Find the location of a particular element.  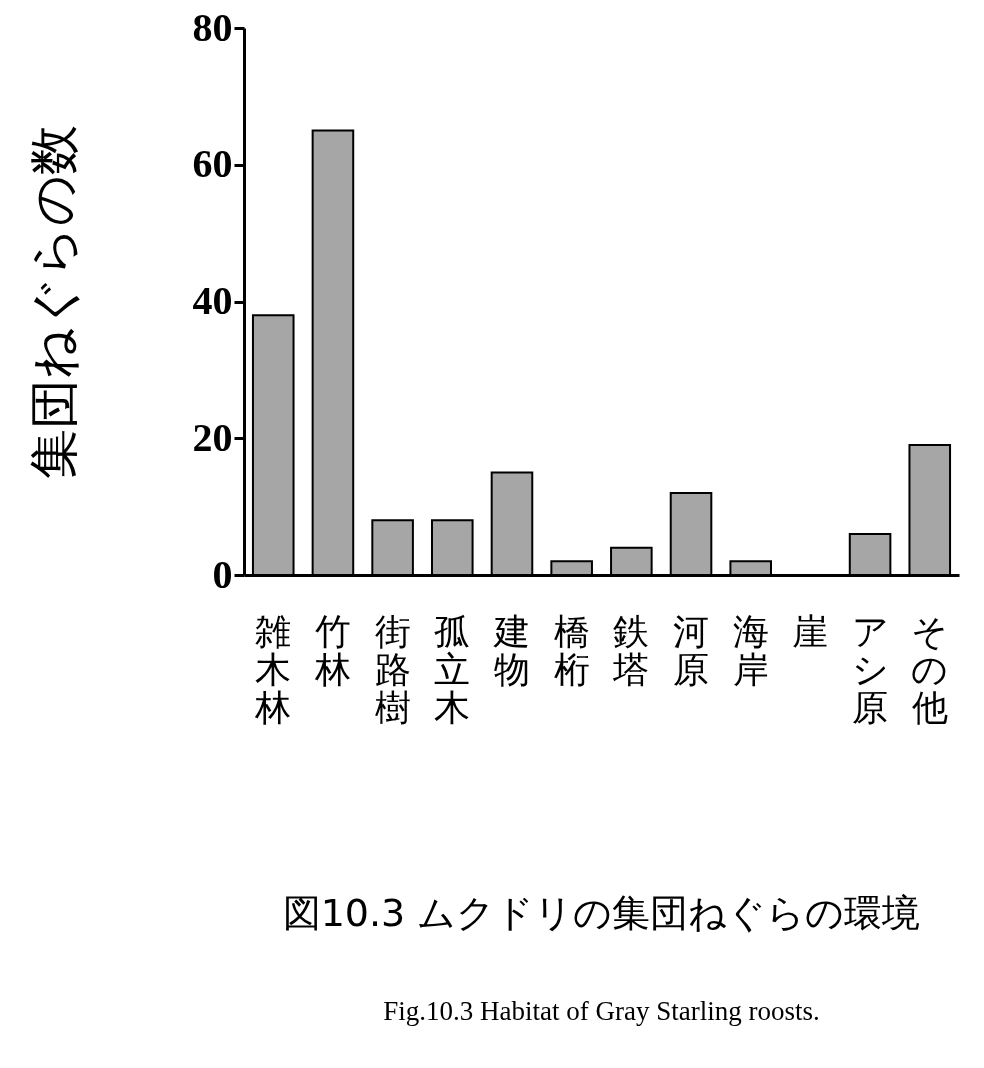

x-tick-label: 孤立木 is located at coordinates (452, 669).